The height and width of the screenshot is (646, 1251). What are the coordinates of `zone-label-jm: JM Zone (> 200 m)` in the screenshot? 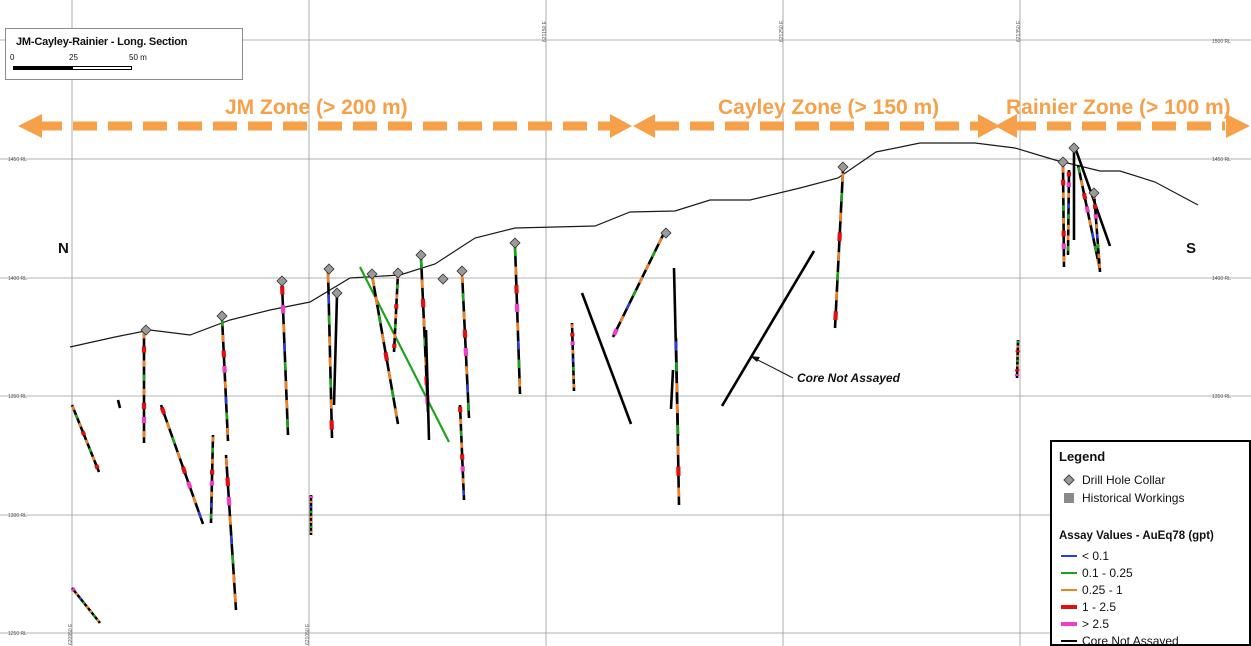 It's located at (316, 108).